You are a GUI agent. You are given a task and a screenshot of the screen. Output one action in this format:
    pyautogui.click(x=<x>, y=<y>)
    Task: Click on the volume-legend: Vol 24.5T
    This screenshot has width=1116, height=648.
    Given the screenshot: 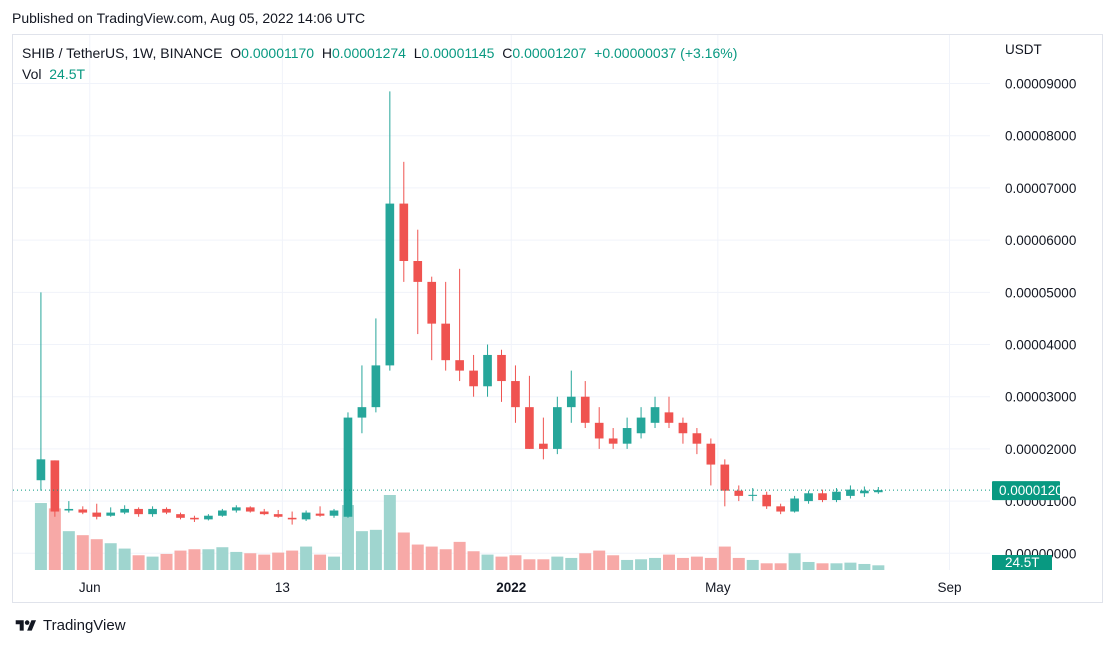 What is the action you would take?
    pyautogui.click(x=53, y=74)
    